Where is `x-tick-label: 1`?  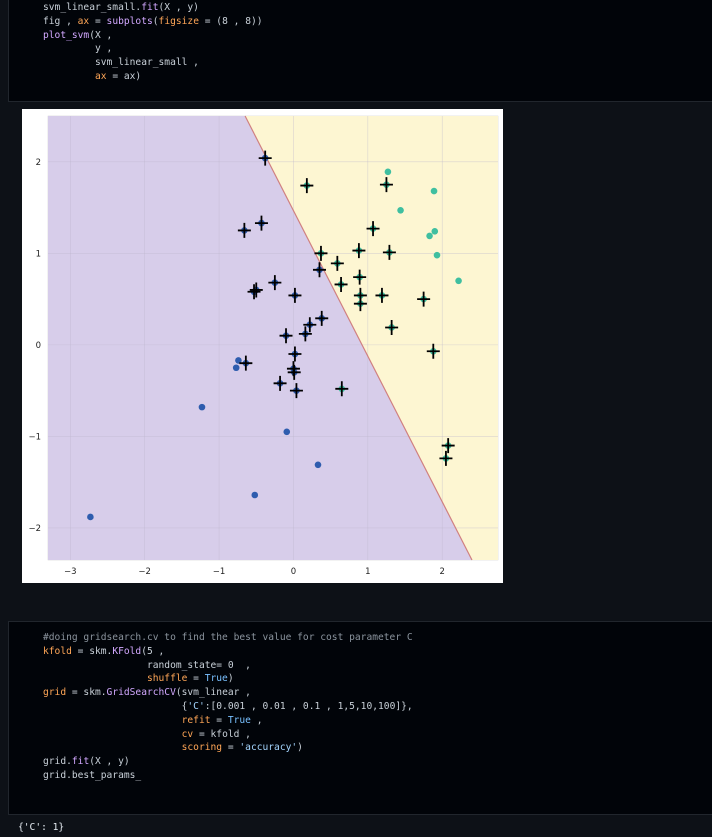
x-tick-label: 1 is located at coordinates (367, 572).